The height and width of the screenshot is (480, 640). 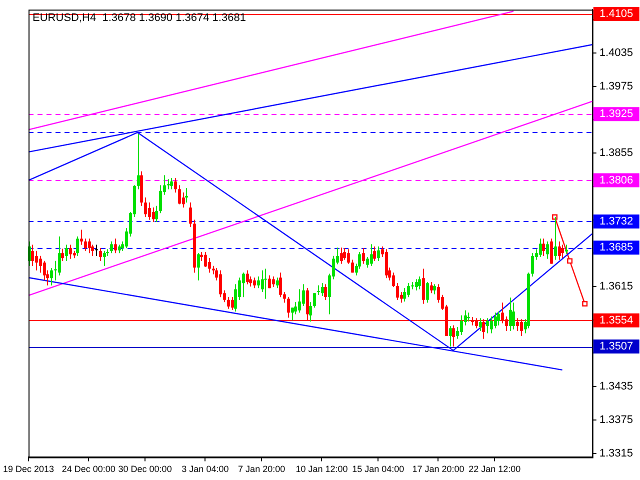 What do you see at coordinates (617, 180) in the screenshot?
I see `ref-line-label: 1.3806` at bounding box center [617, 180].